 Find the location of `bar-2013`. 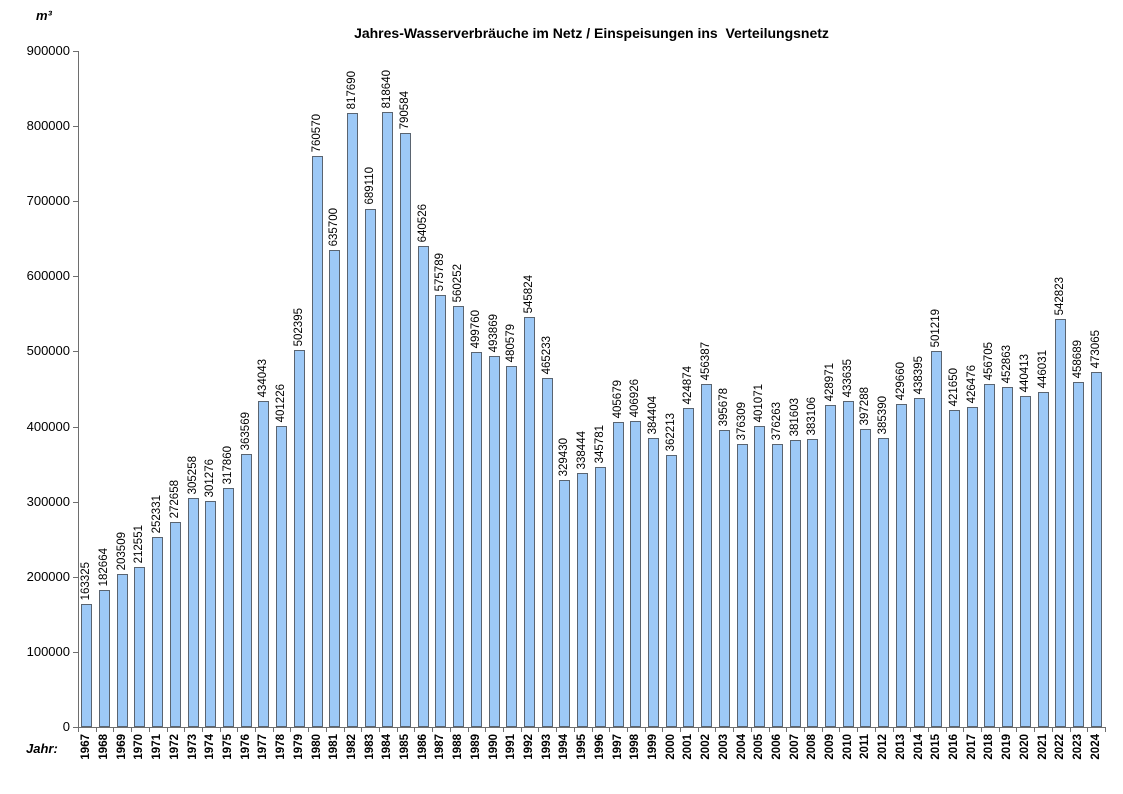

bar-2013 is located at coordinates (901, 565).